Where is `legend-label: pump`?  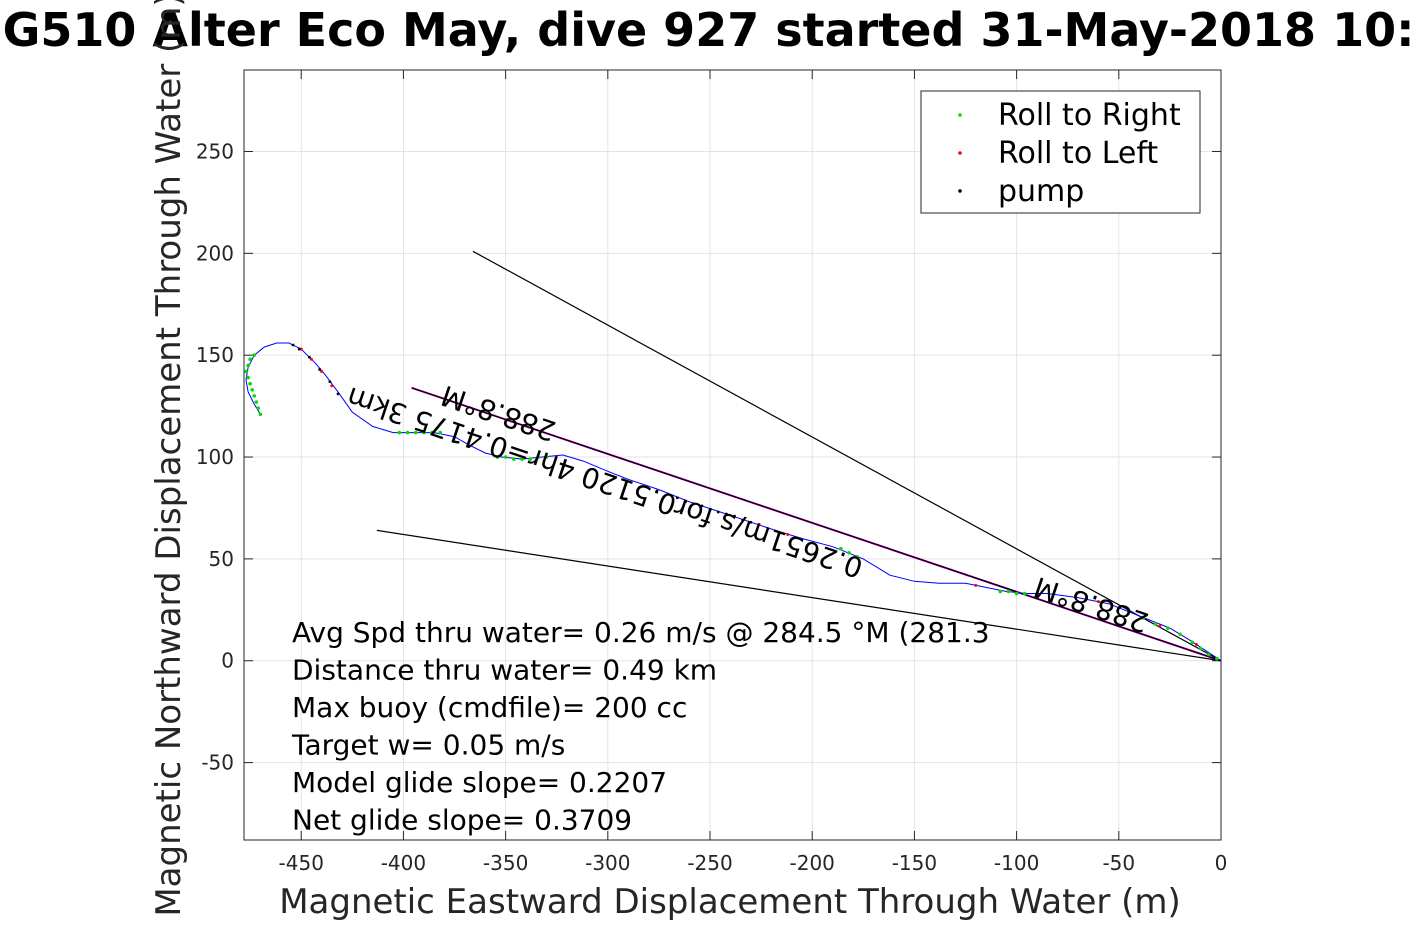 legend-label: pump is located at coordinates (1041, 191).